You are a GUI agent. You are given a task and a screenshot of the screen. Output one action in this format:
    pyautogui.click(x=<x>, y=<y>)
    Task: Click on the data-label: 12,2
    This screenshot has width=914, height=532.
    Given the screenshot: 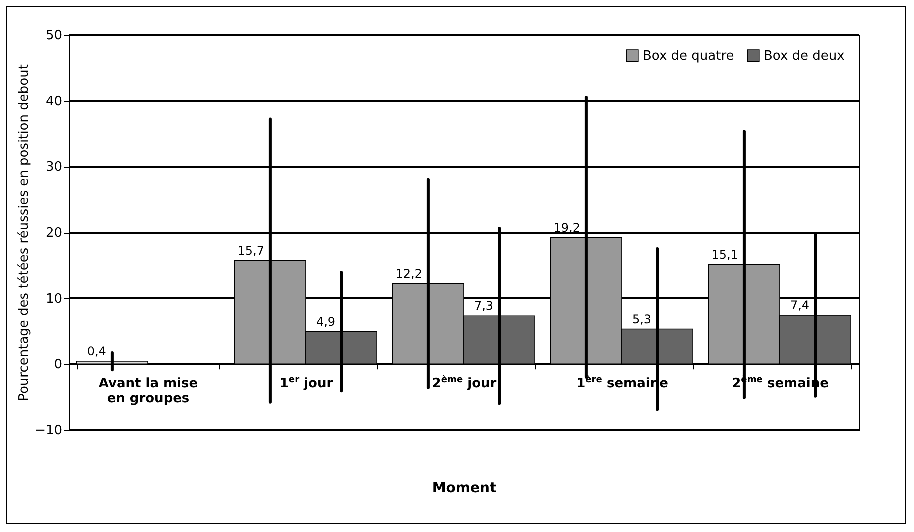 What is the action you would take?
    pyautogui.click(x=409, y=273)
    